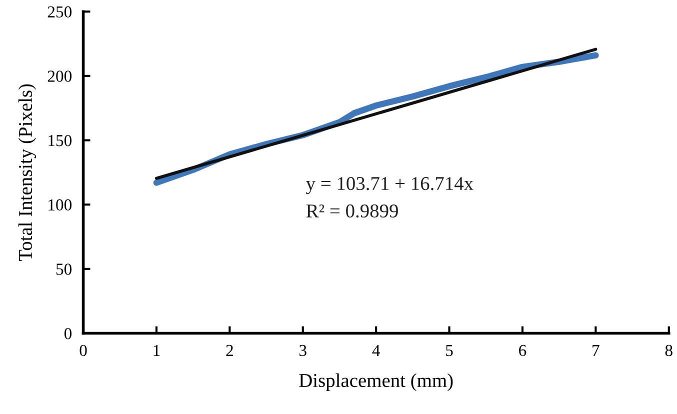  What do you see at coordinates (390, 185) in the screenshot?
I see `annotation: y = 103.71 + 16.714x` at bounding box center [390, 185].